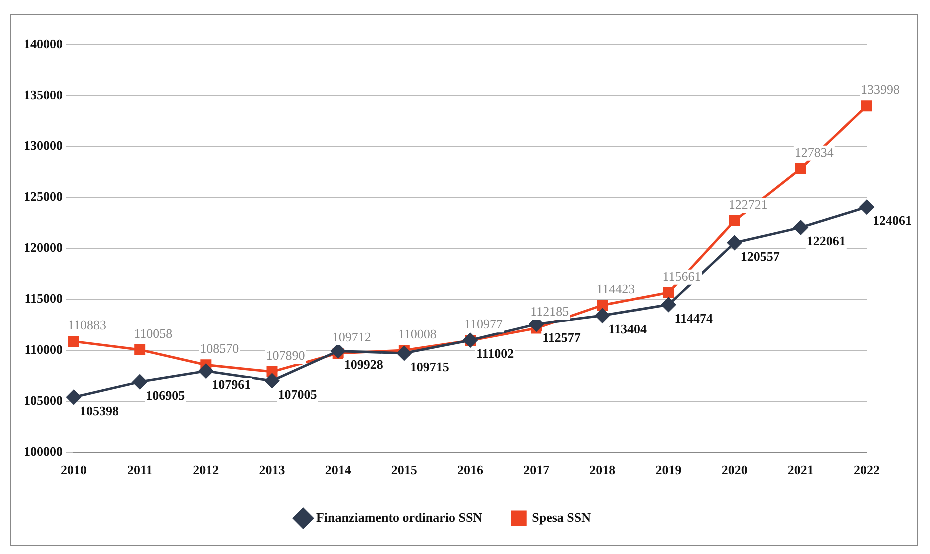  I want to click on x-tick-label: 2014, so click(338, 470).